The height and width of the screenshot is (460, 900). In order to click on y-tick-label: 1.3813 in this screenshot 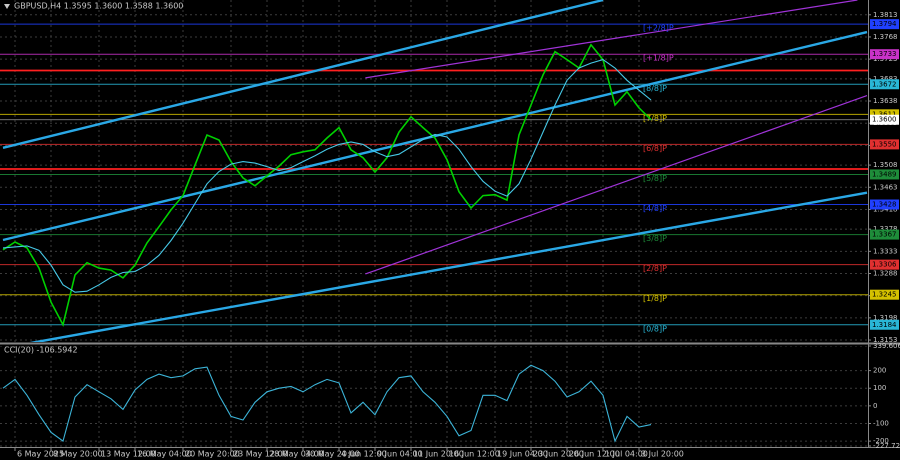, I will do `click(885, 15)`.